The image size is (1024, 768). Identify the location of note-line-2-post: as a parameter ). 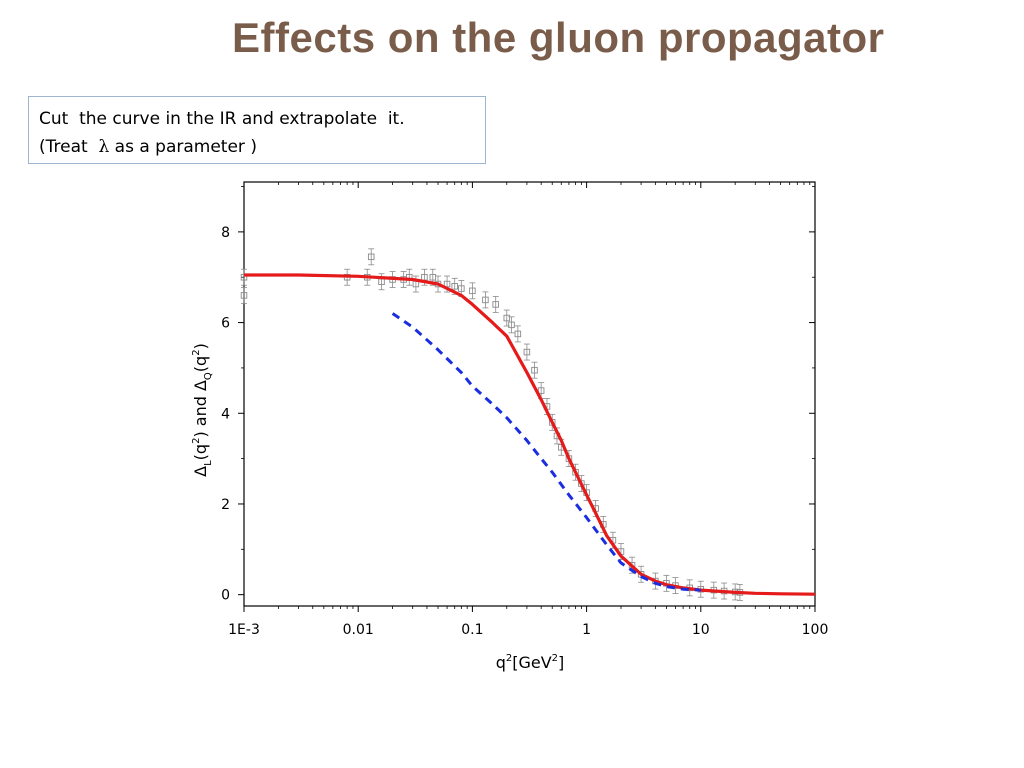
(183, 147).